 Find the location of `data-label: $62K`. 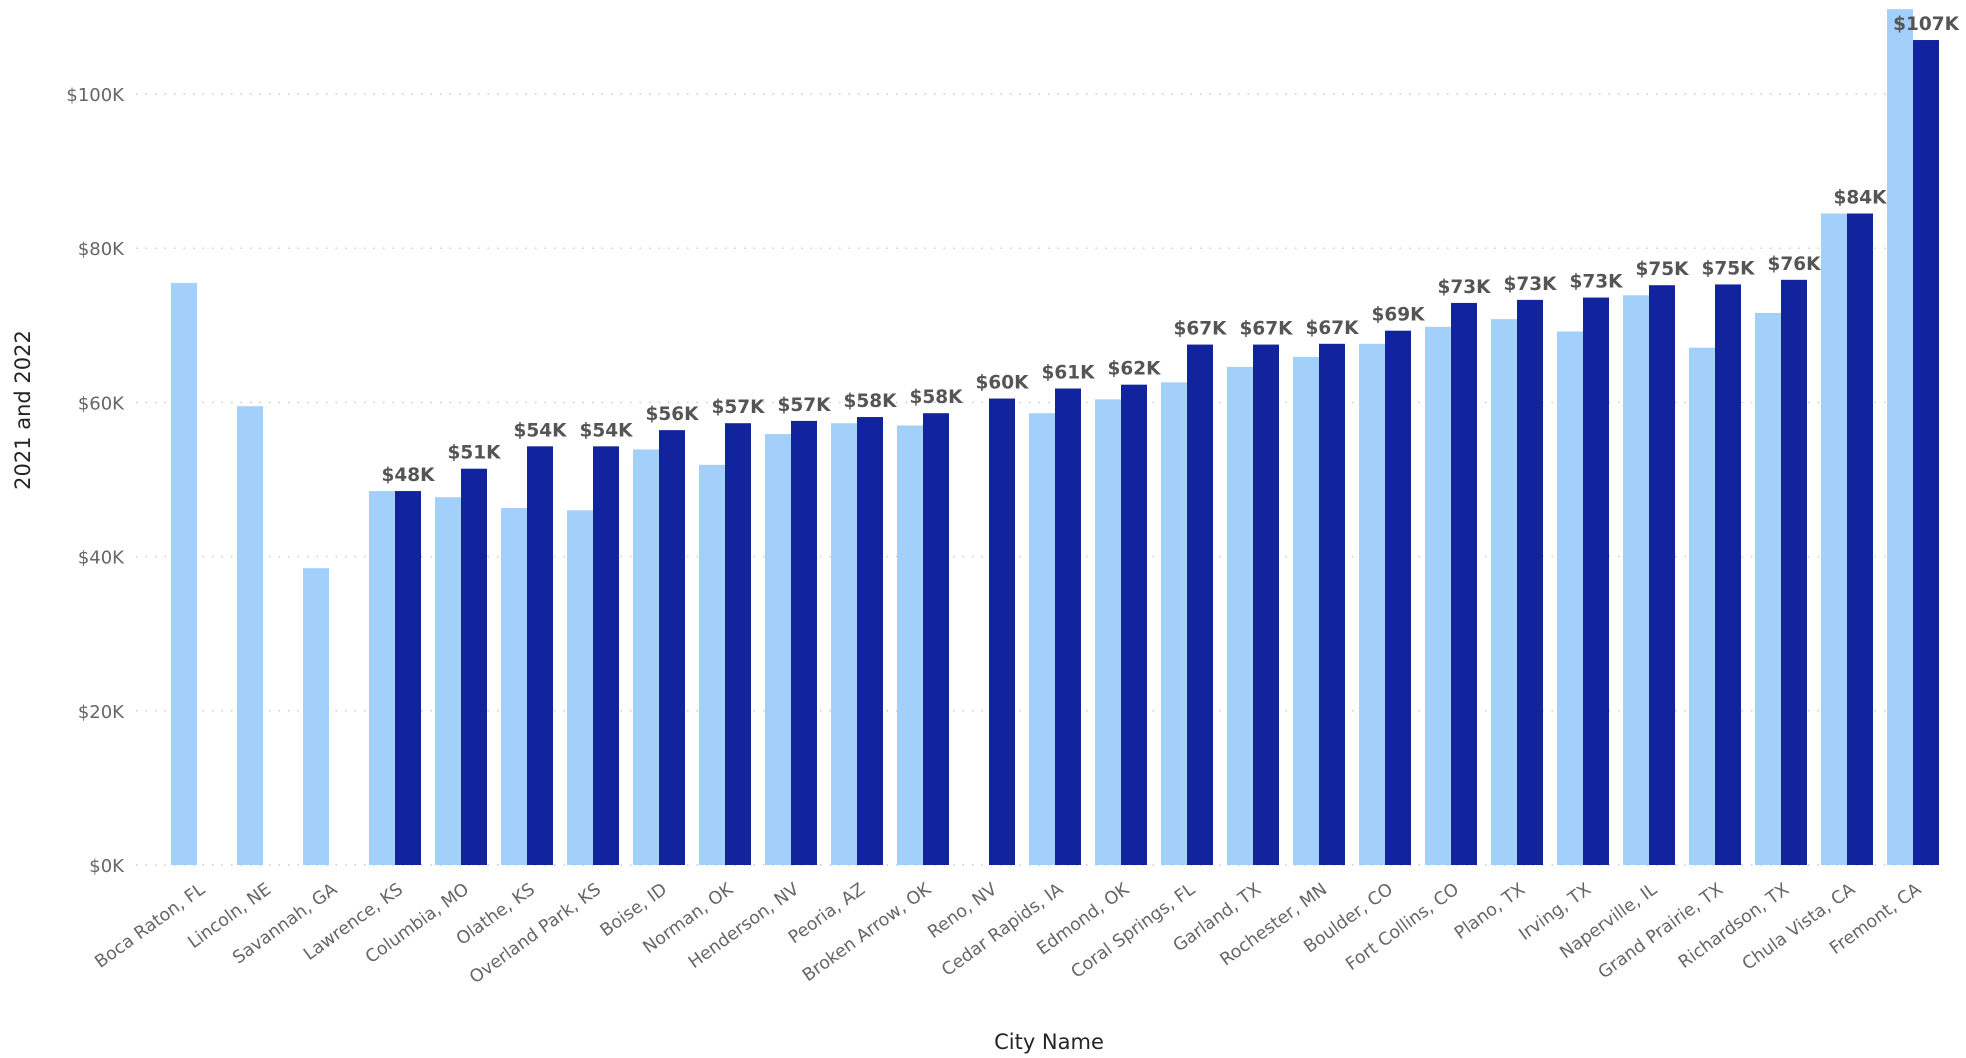

data-label: $62K is located at coordinates (1135, 369).